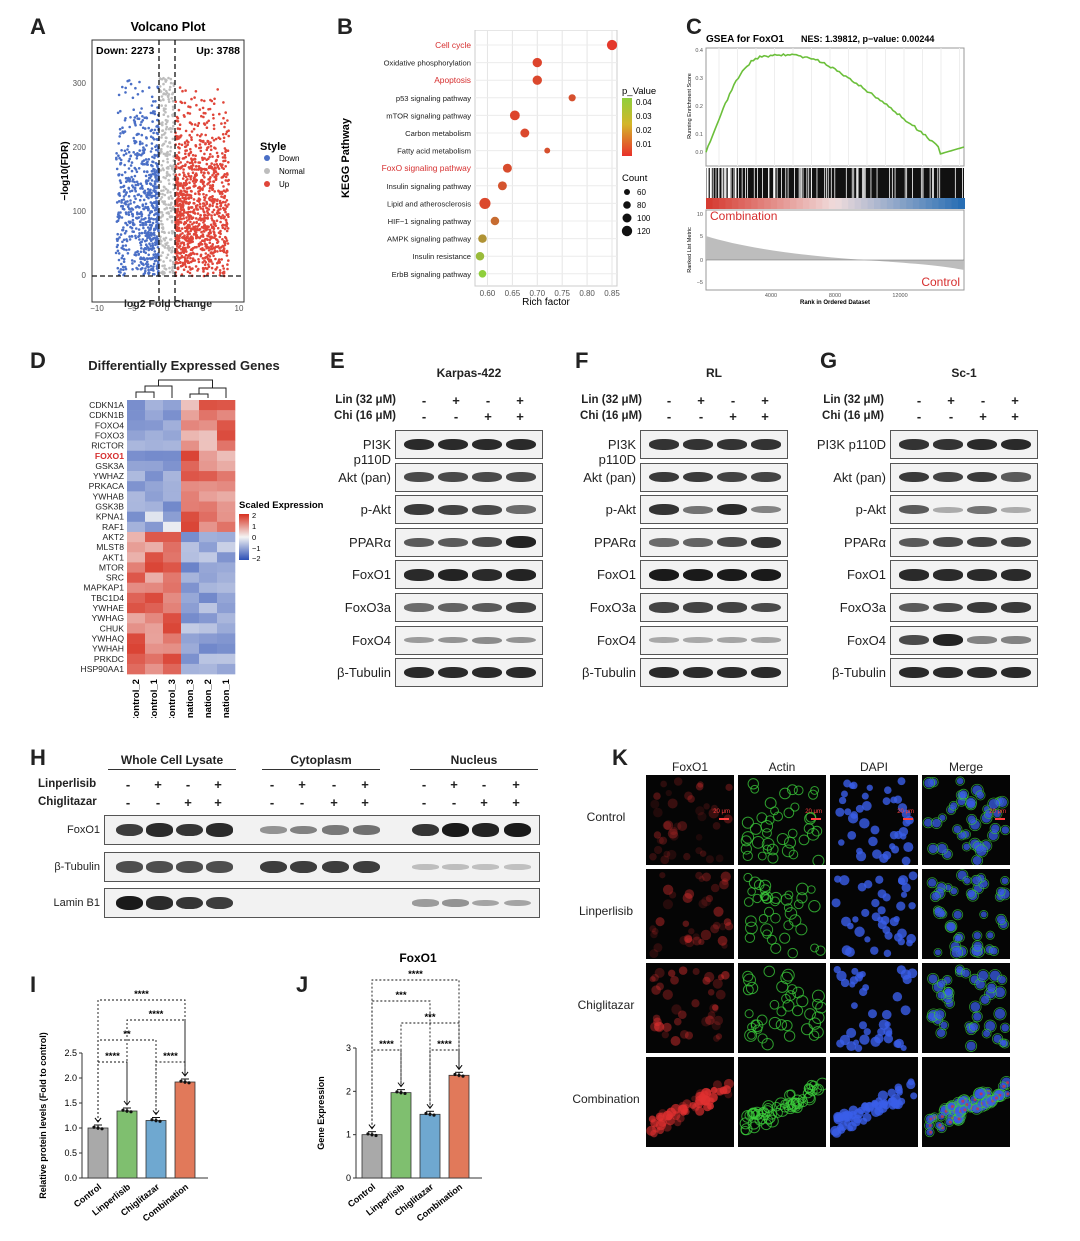 This screenshot has width=1080, height=1241. Describe the element at coordinates (870, 510) in the screenshot. I see `protein-label: p-Akt` at that location.